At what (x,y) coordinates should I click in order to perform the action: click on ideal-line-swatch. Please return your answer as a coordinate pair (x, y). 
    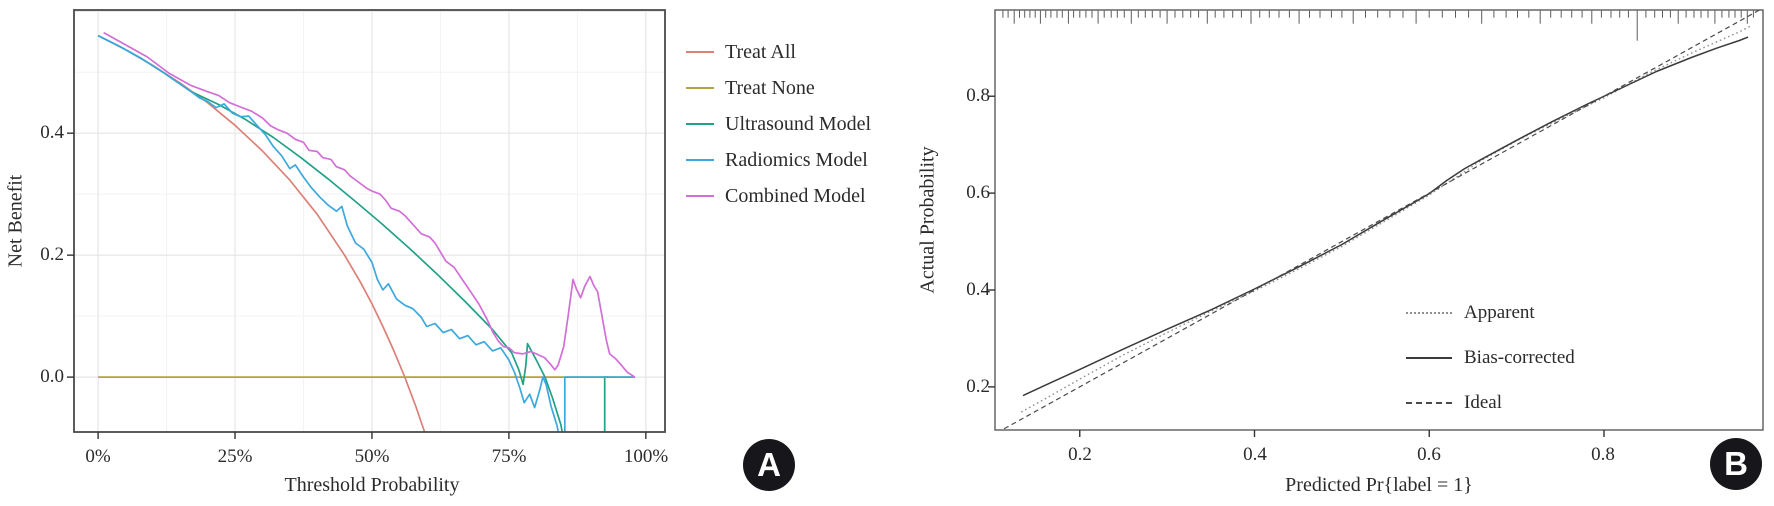
    Looking at the image, I should click on (1429, 402).